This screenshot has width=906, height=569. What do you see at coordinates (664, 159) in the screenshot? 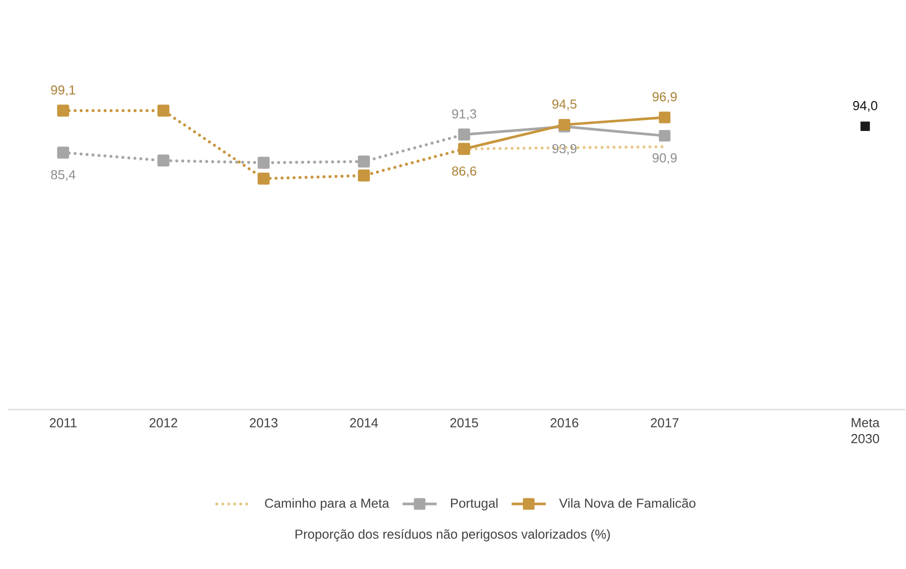
I see `data-label: 90,9` at bounding box center [664, 159].